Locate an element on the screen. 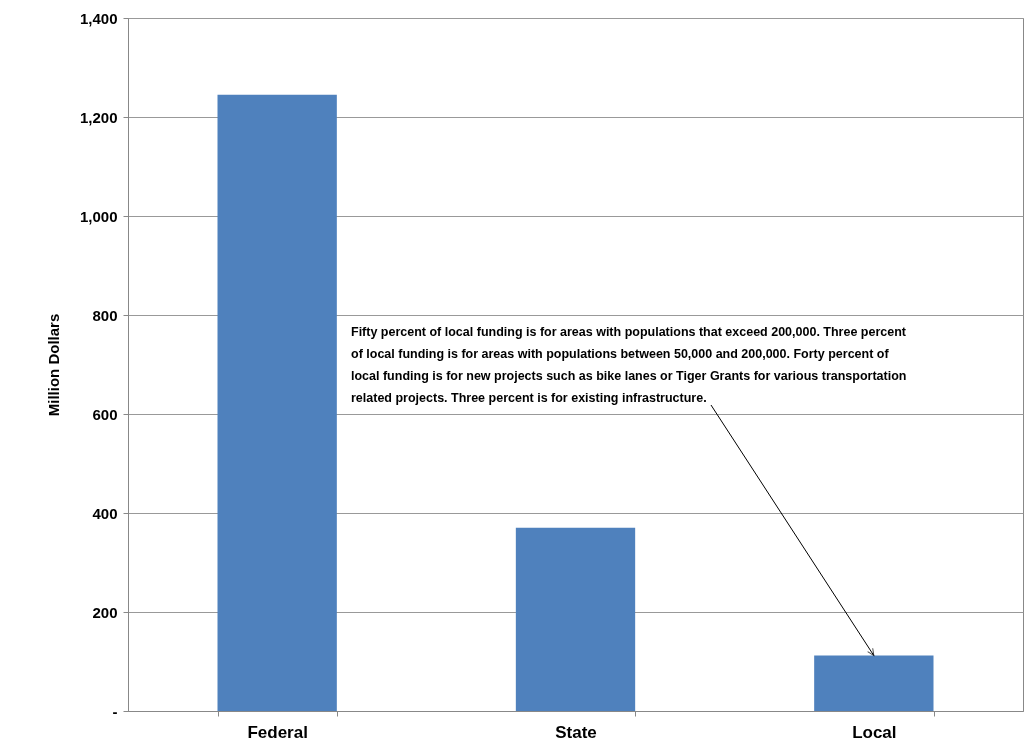 The height and width of the screenshot is (749, 1026). y-tick-label: 1,200 is located at coordinates (98, 117).